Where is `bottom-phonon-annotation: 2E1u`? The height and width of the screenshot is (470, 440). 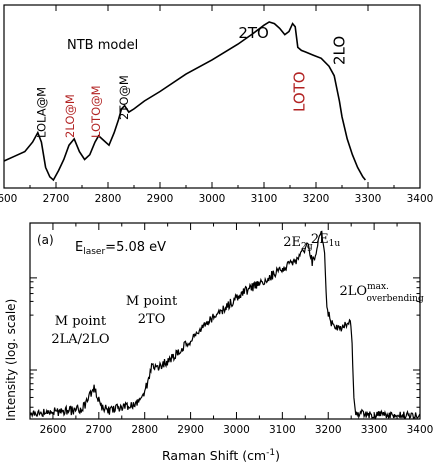
bottom-phonon-annotation: 2E1u is located at coordinates (326, 240).